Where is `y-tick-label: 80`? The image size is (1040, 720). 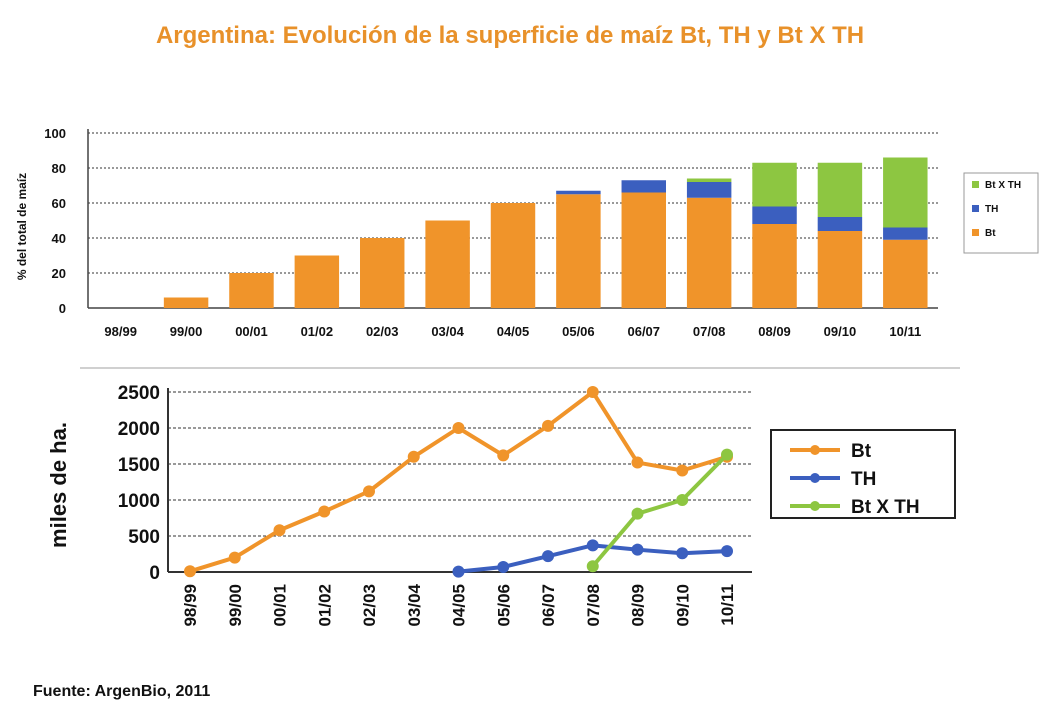 y-tick-label: 80 is located at coordinates (59, 168).